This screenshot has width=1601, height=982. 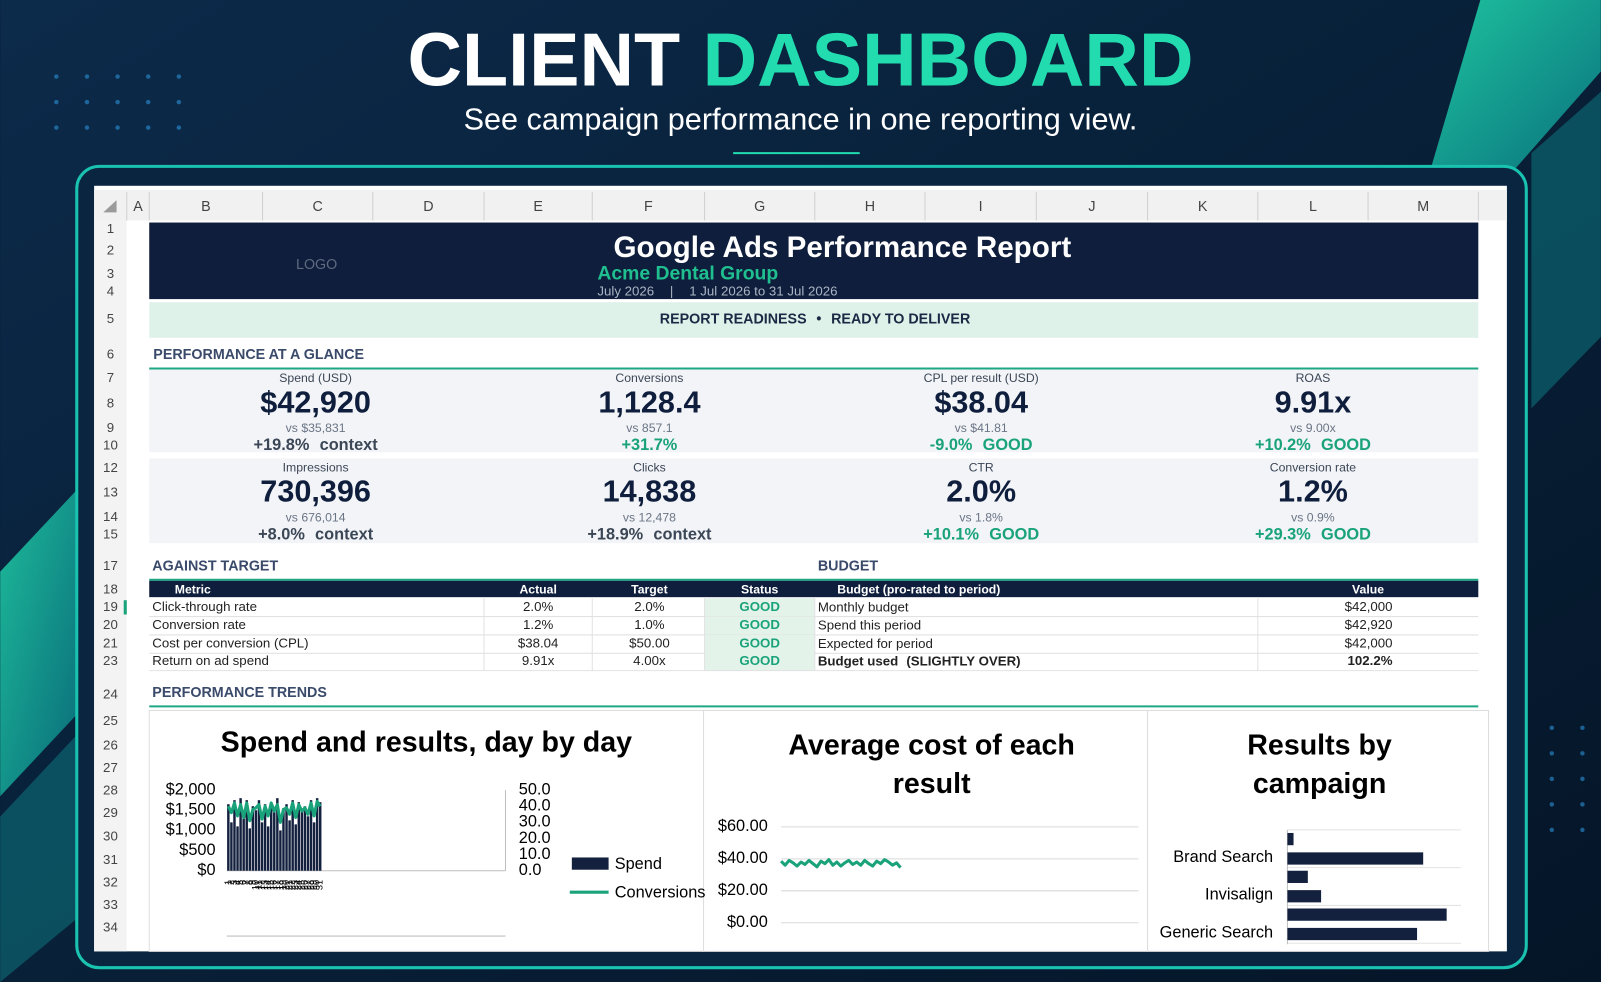 I want to click on y-tick-label: $2,000, so click(x=191, y=789).